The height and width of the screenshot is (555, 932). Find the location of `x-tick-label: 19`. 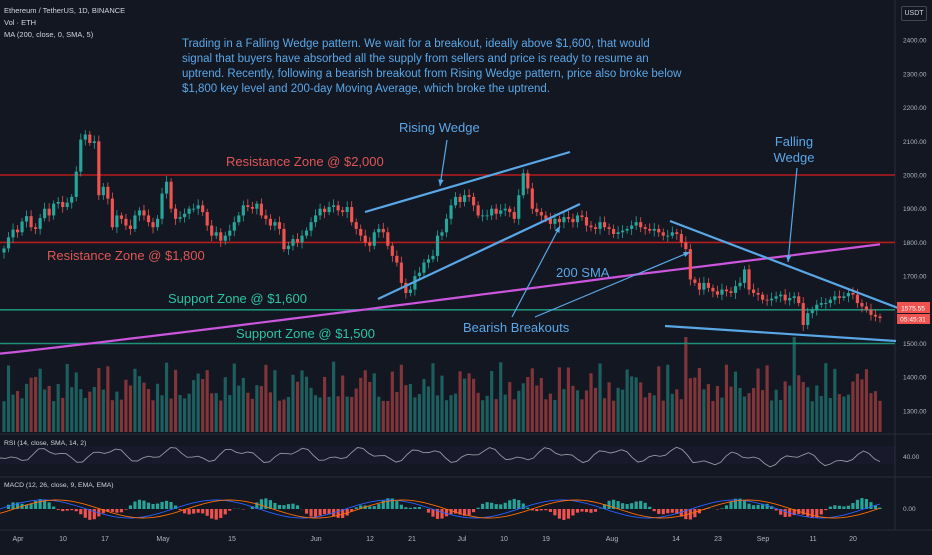

x-tick-label: 19 is located at coordinates (546, 539).